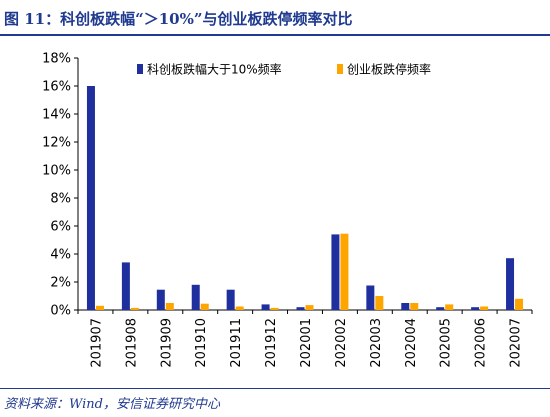 The height and width of the screenshot is (417, 550). Describe the element at coordinates (306, 343) in the screenshot. I see `x-tick-label: 202001` at that location.